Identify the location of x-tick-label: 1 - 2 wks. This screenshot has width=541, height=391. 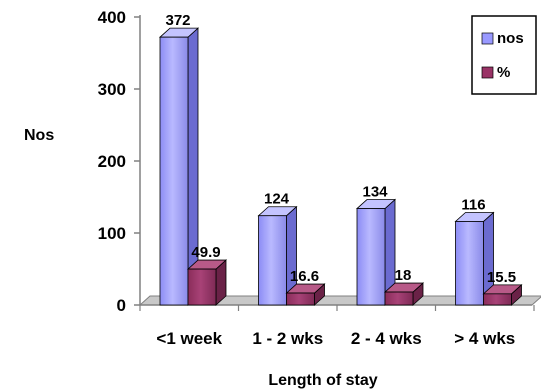
(287, 338).